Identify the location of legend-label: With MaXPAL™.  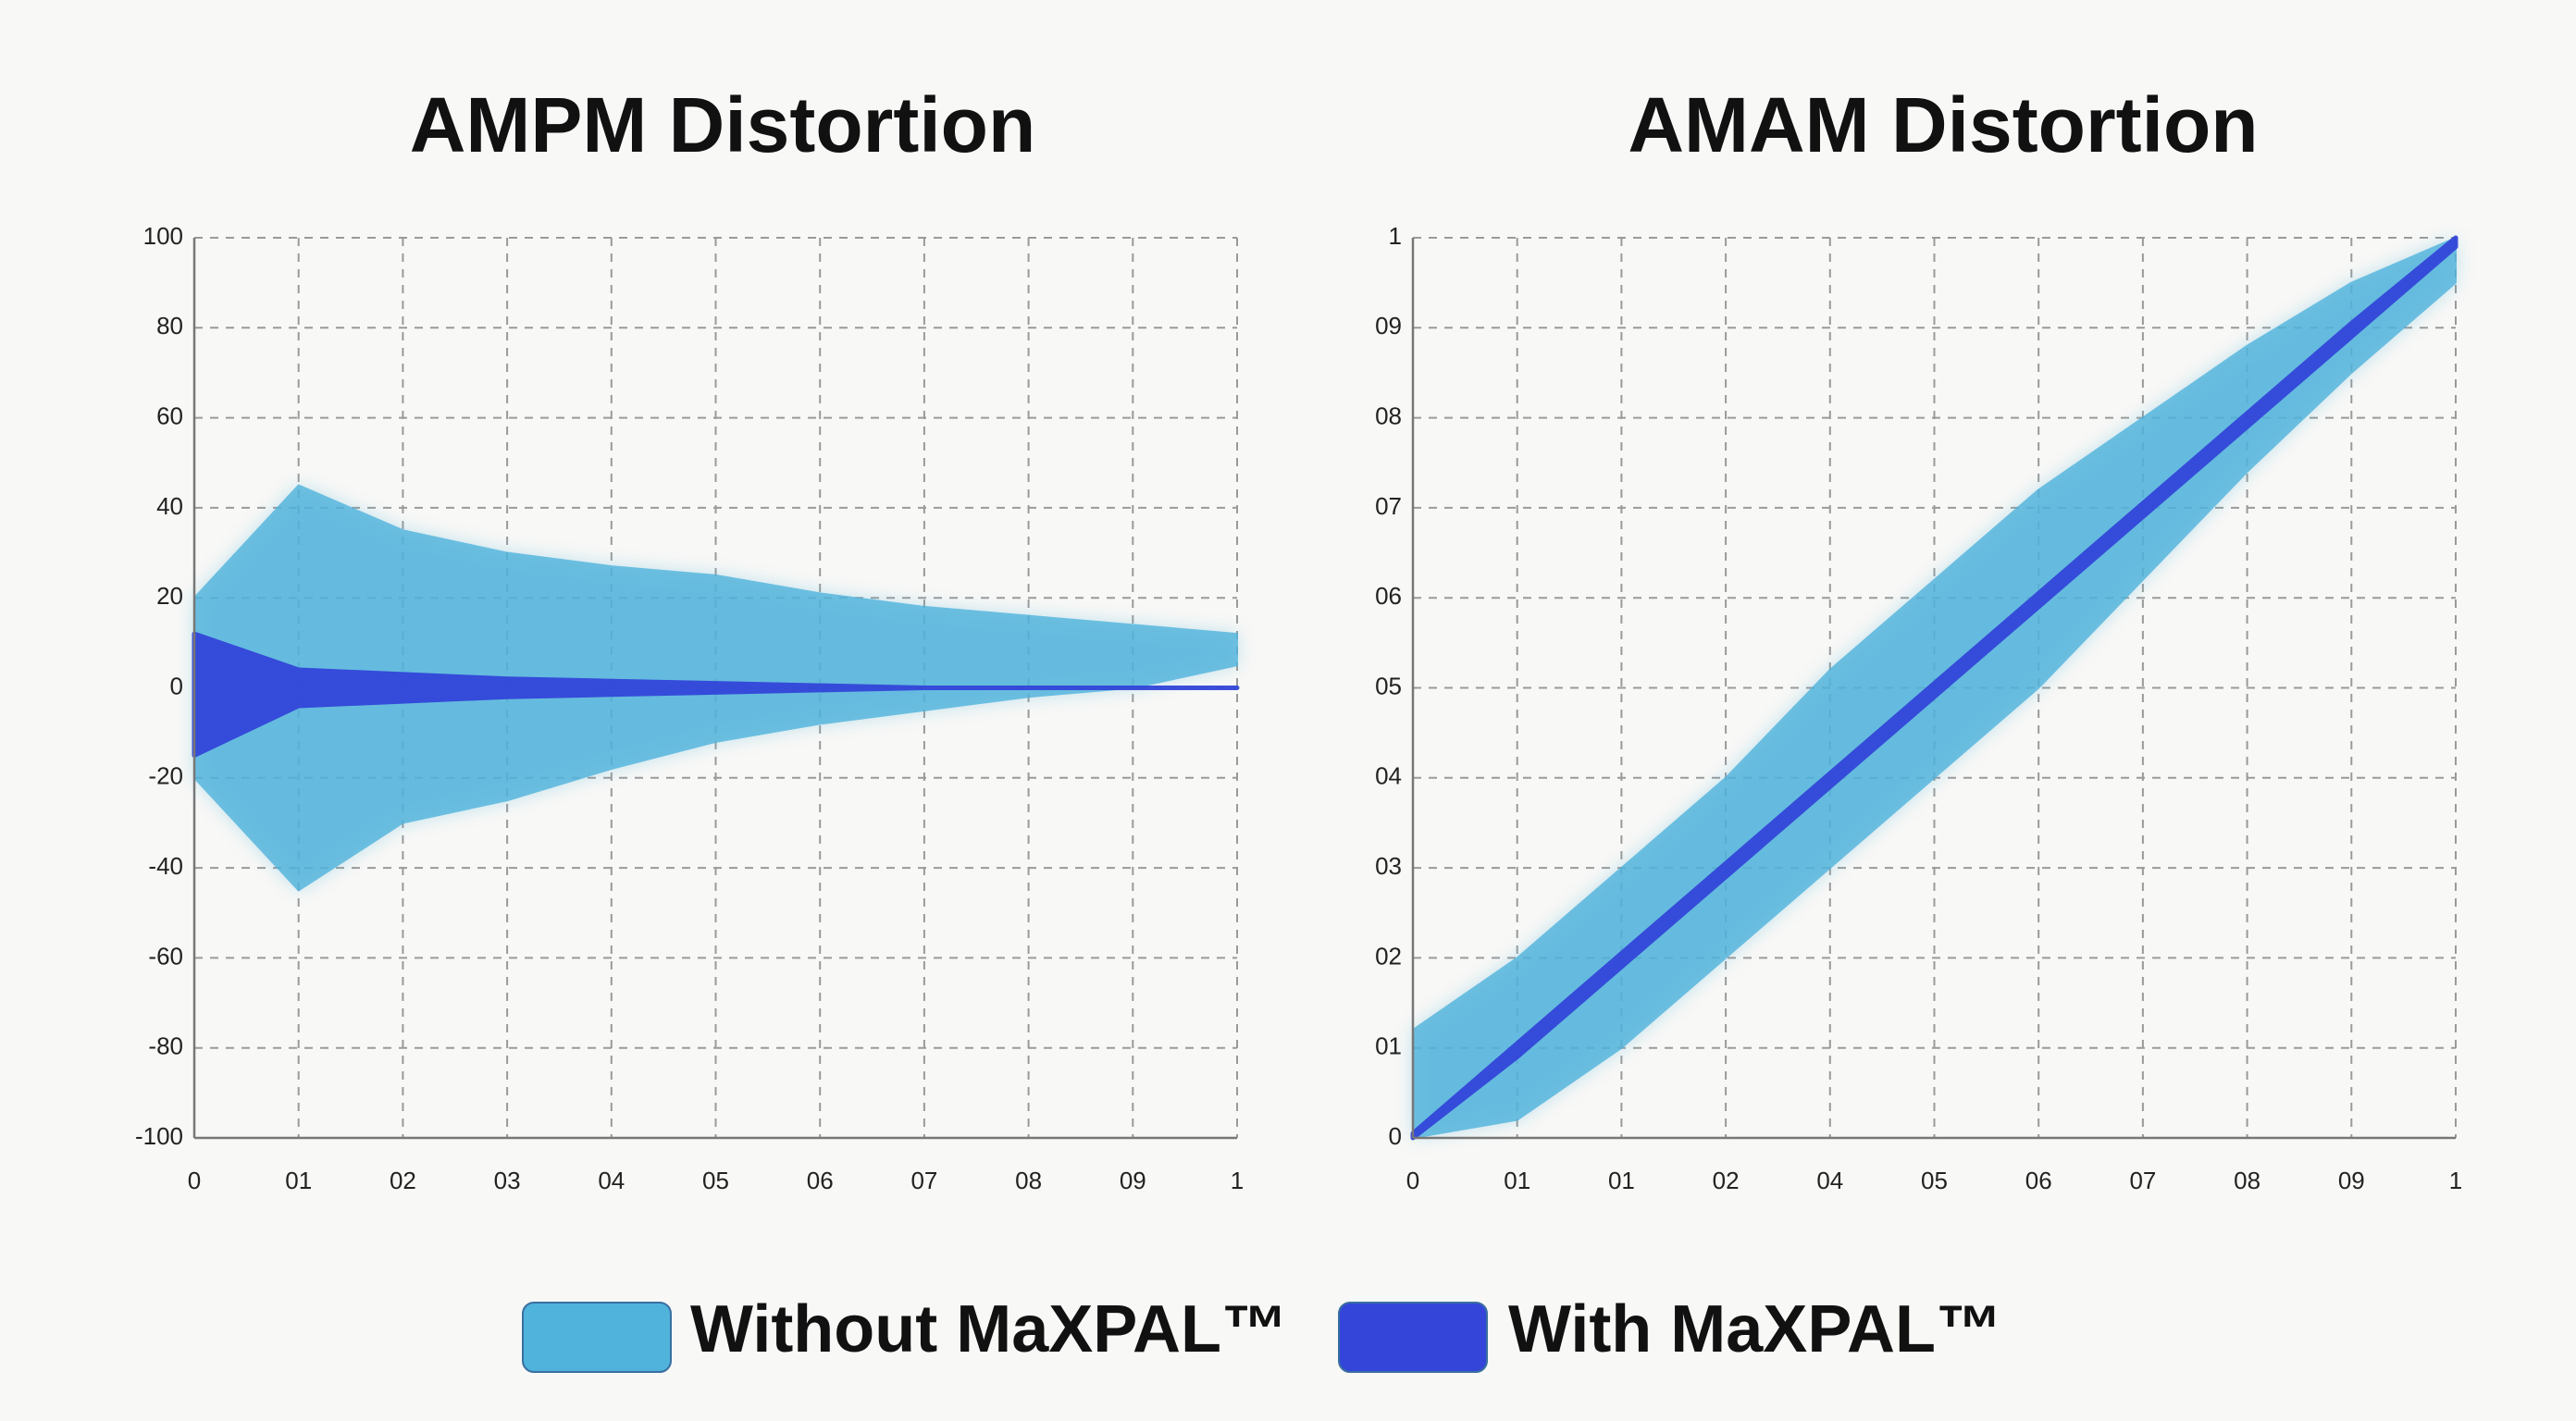
(1755, 1329).